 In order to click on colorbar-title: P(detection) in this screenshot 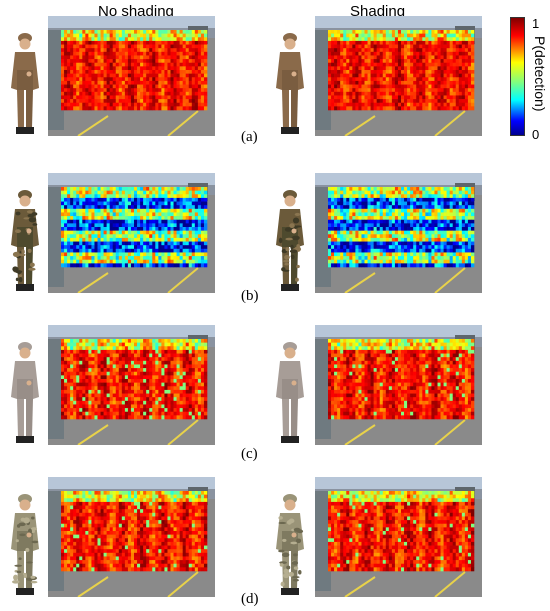, I will do `click(540, 74)`.